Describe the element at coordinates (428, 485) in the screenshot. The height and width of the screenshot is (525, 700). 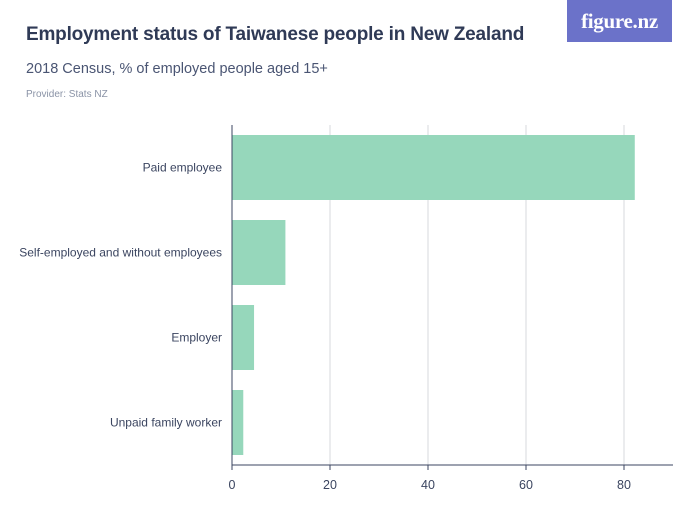
I see `x-tick-label-40: 40` at that location.